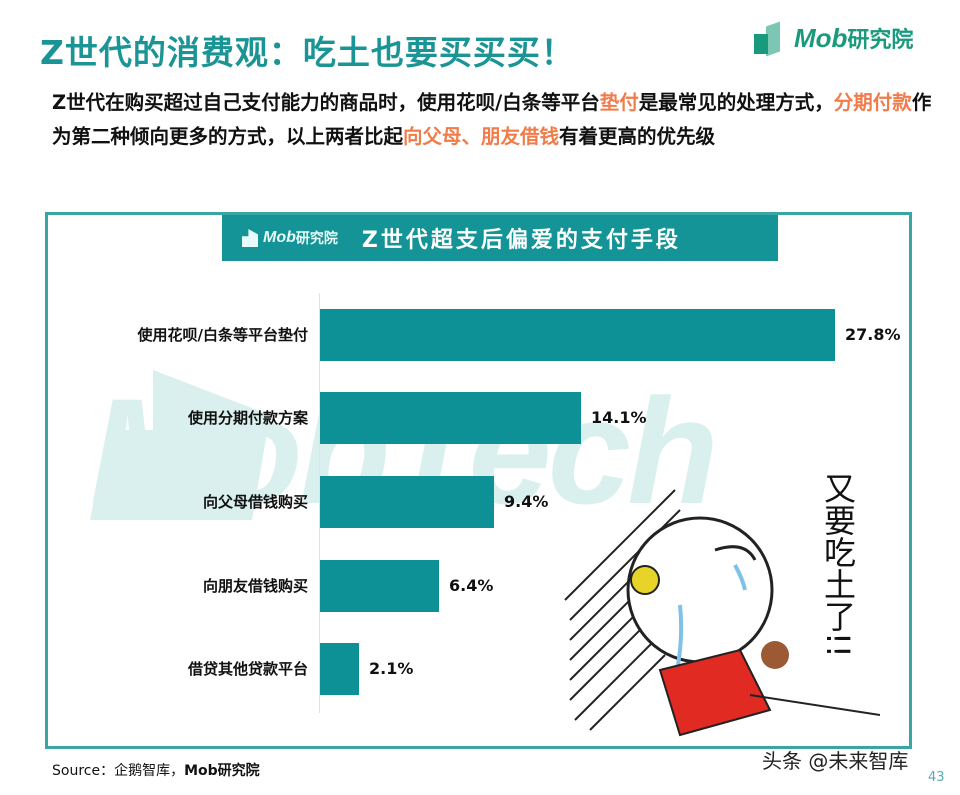 The image size is (960, 795). Describe the element at coordinates (307, 52) in the screenshot. I see `page-title: Z世代的消费观：吃土也要买买买！` at that location.